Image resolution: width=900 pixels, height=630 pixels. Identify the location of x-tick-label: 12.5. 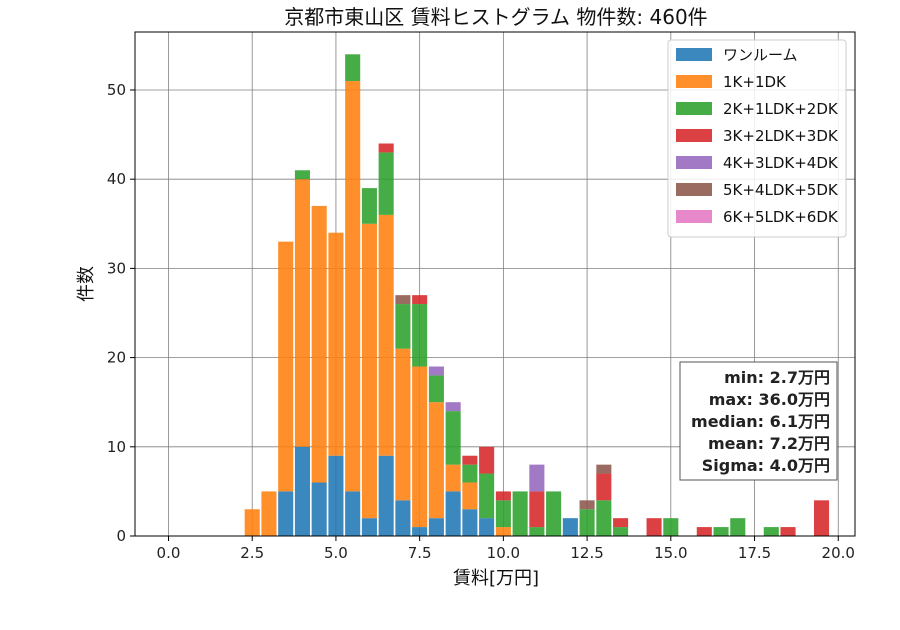
(586, 553).